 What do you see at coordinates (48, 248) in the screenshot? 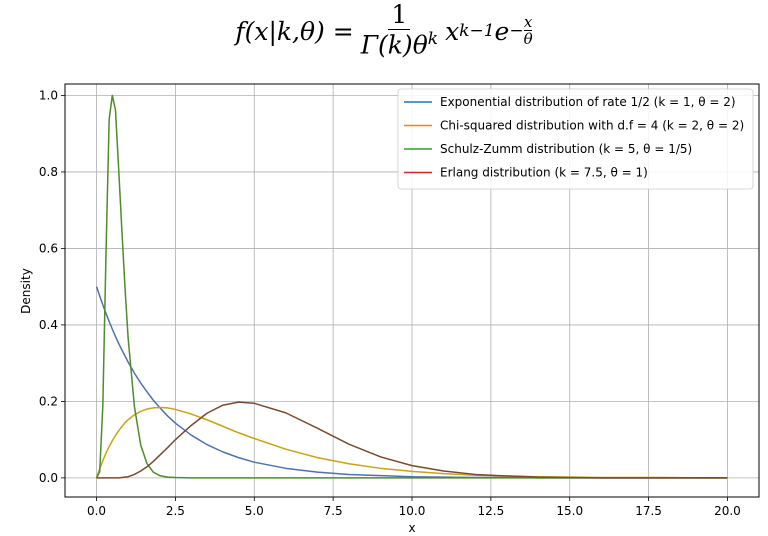
I see `y-tick-label: 0.6` at bounding box center [48, 248].